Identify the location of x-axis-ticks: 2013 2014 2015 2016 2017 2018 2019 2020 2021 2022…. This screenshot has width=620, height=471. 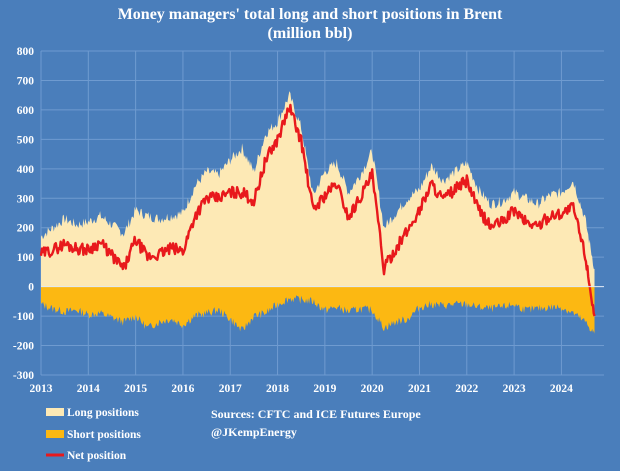
(302, 389).